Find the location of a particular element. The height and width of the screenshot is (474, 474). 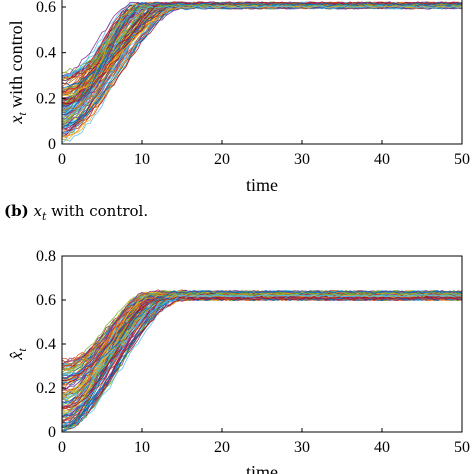

p2-ylabel-sub: t is located at coordinates (22, 350).